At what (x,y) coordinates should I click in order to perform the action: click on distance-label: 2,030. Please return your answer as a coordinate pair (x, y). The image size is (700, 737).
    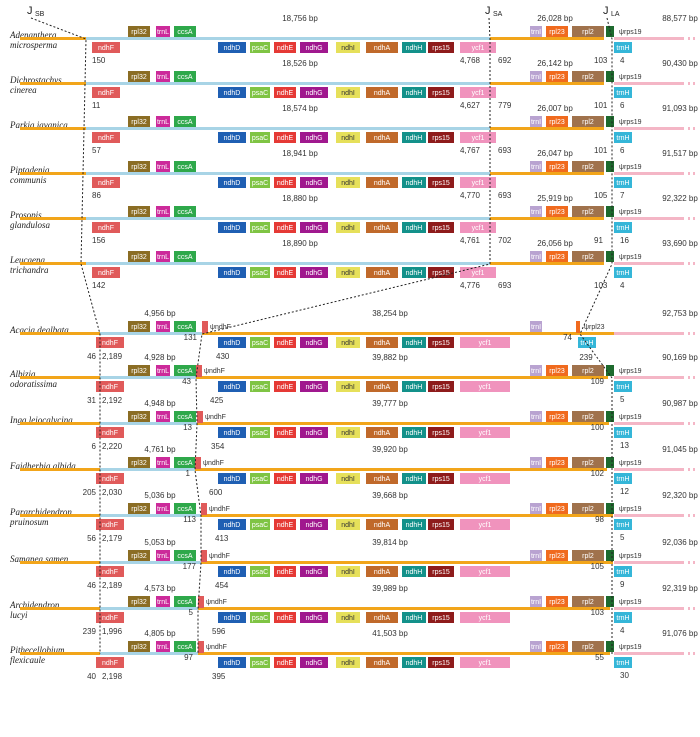
    Looking at the image, I should click on (112, 492).